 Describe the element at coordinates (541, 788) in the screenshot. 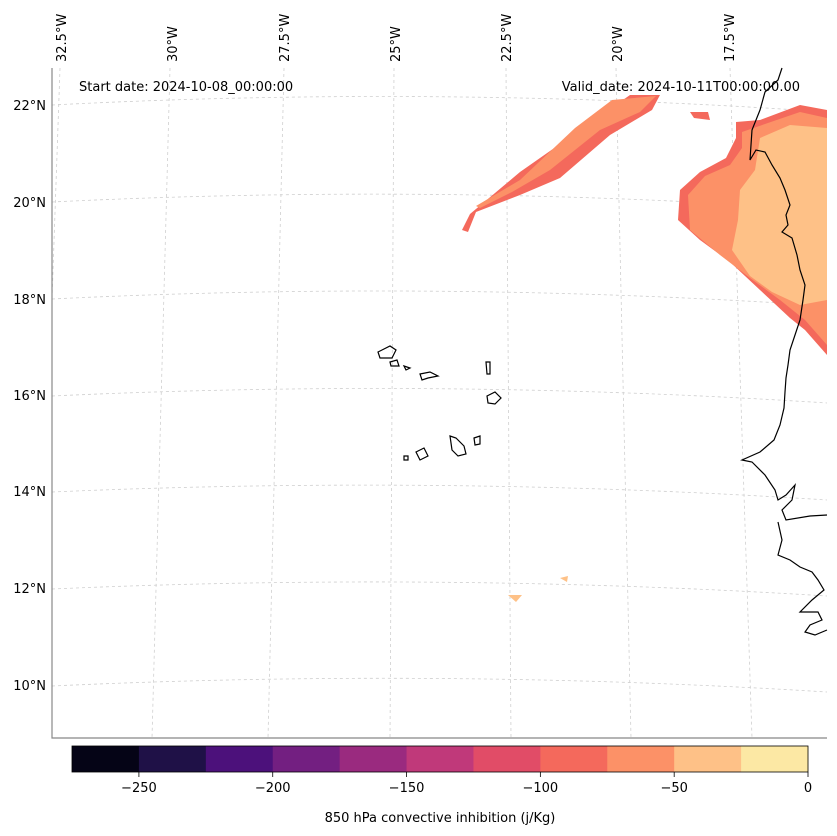

I see `colorbar-tick-label: −100` at that location.